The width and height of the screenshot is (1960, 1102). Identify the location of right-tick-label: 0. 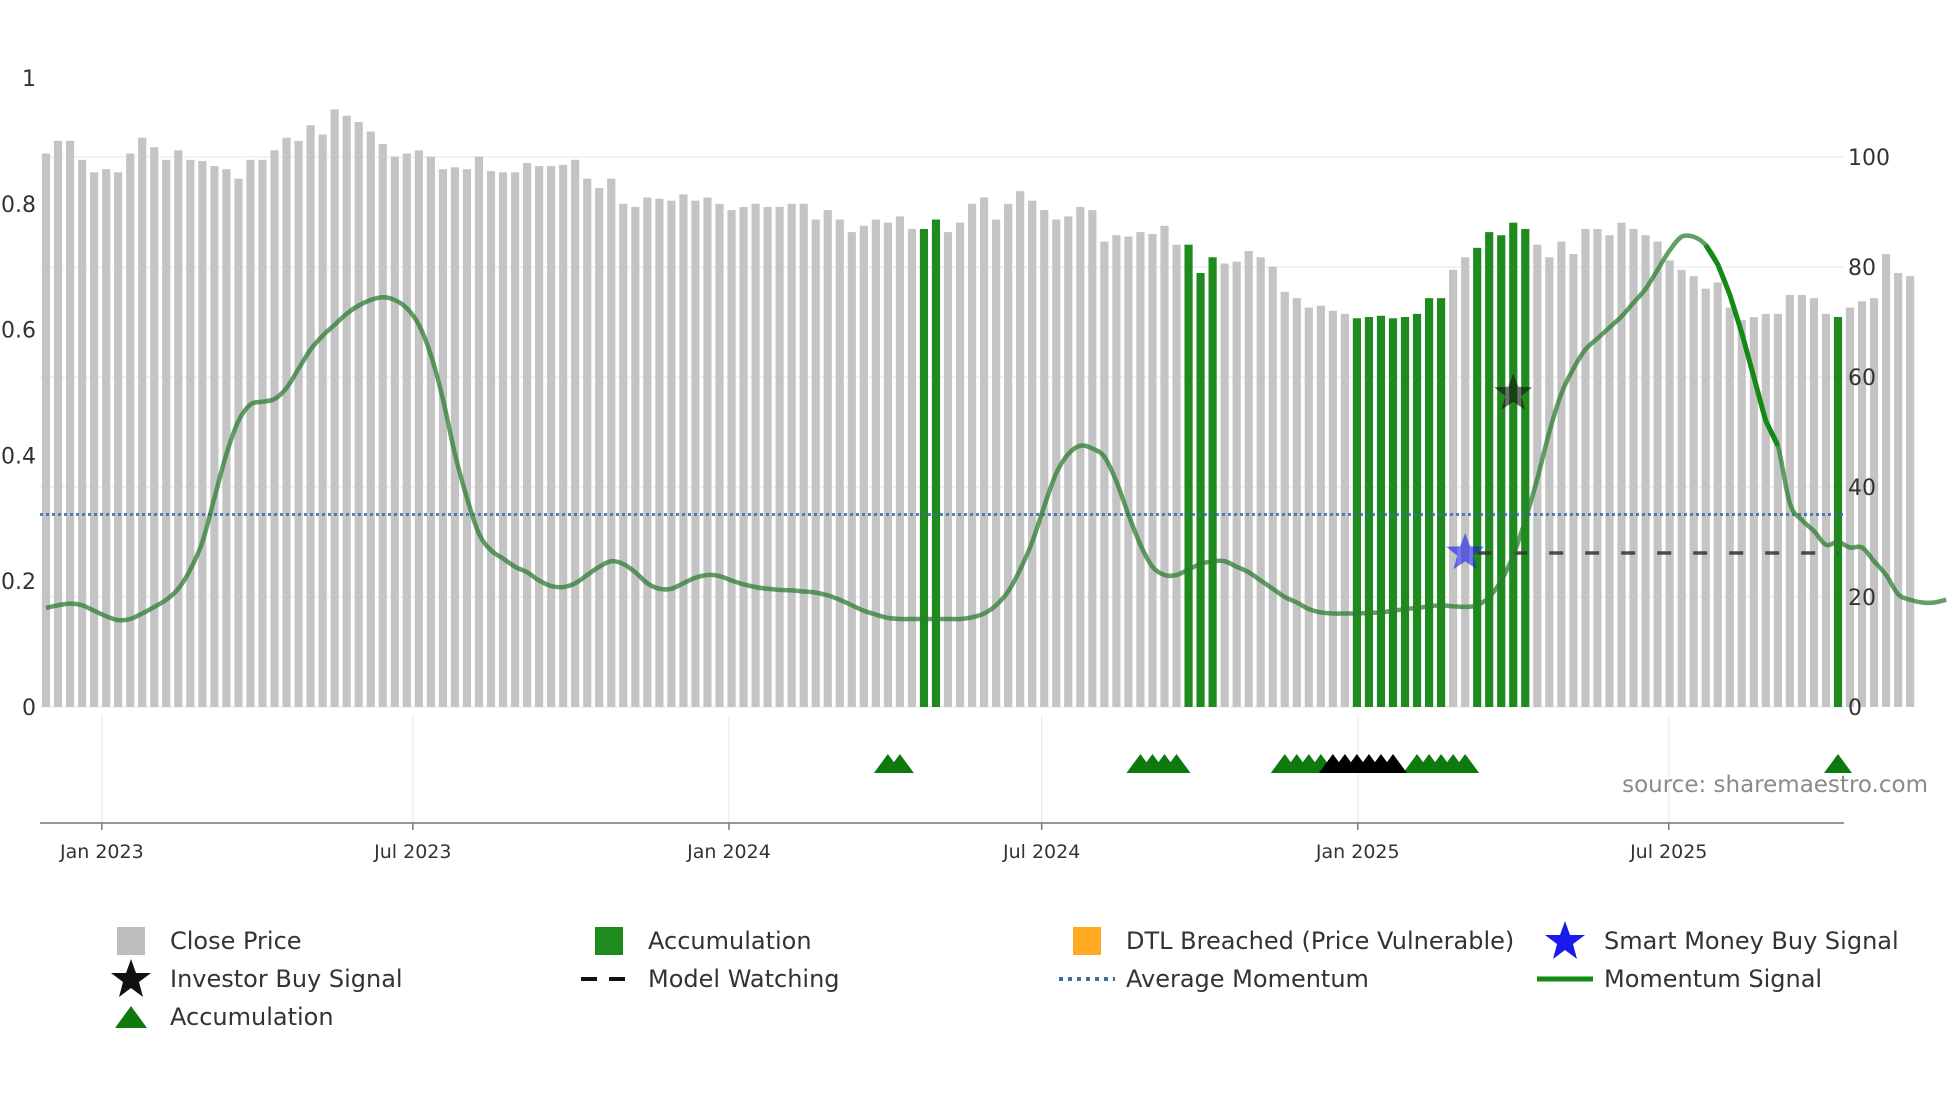
(1855, 708).